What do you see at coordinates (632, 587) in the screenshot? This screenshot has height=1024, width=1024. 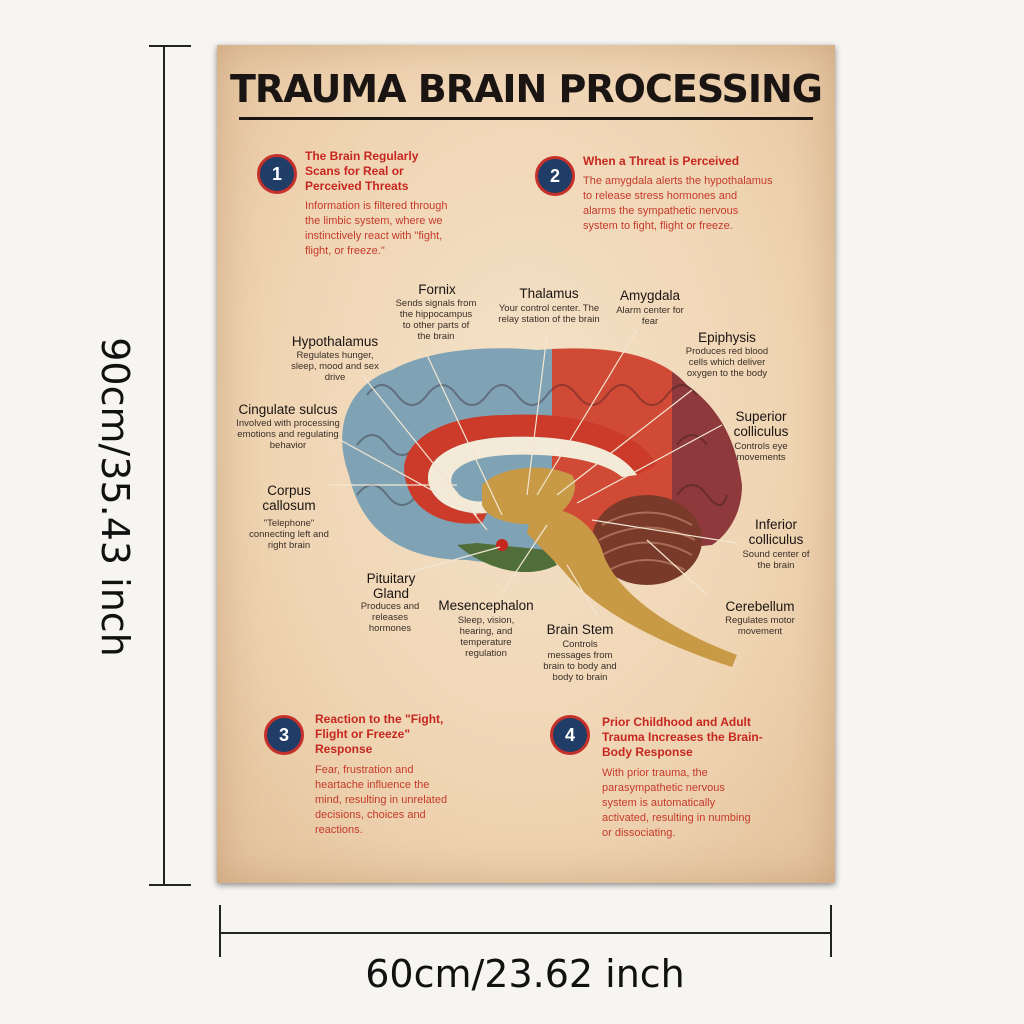 I see `brain-stem-shape` at bounding box center [632, 587].